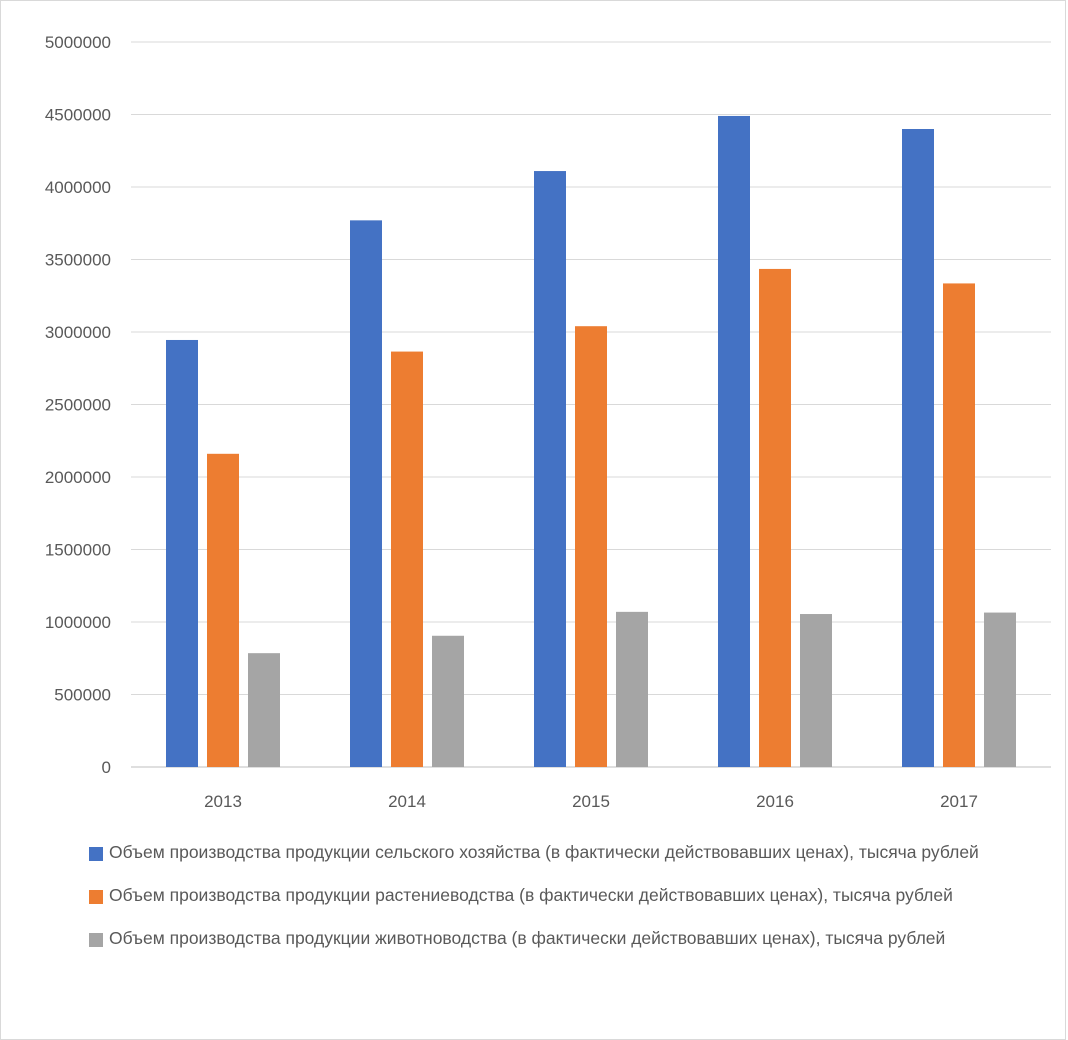 This screenshot has height=1040, width=1068. Describe the element at coordinates (78, 187) in the screenshot. I see `y-tick-label: 4000000` at that location.